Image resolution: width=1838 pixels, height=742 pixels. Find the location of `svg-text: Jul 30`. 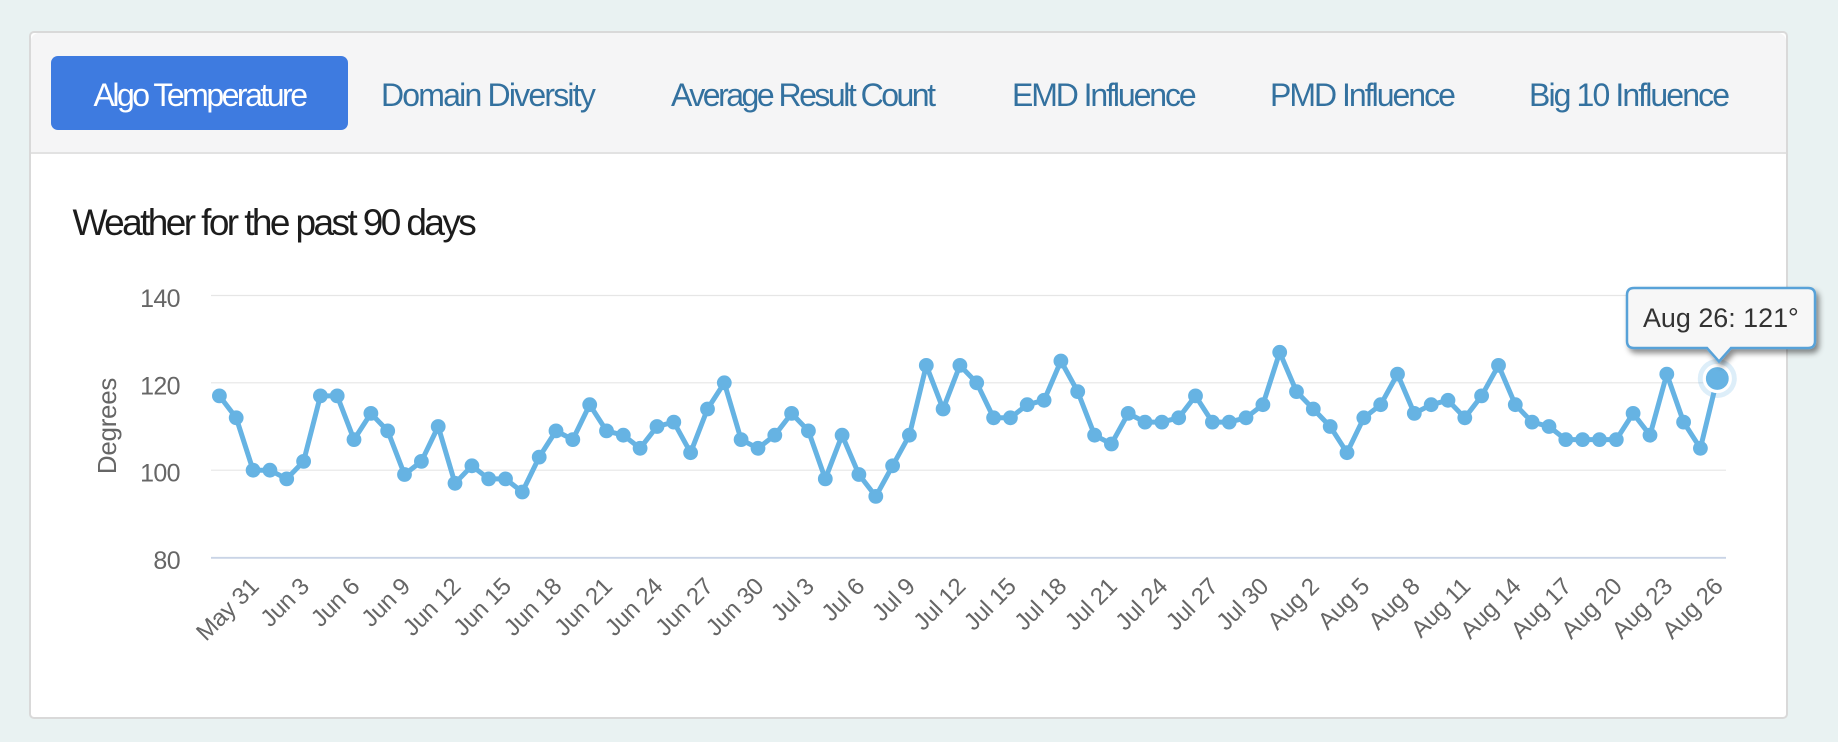

svg-text: Jul 30 is located at coordinates (1242, 604).